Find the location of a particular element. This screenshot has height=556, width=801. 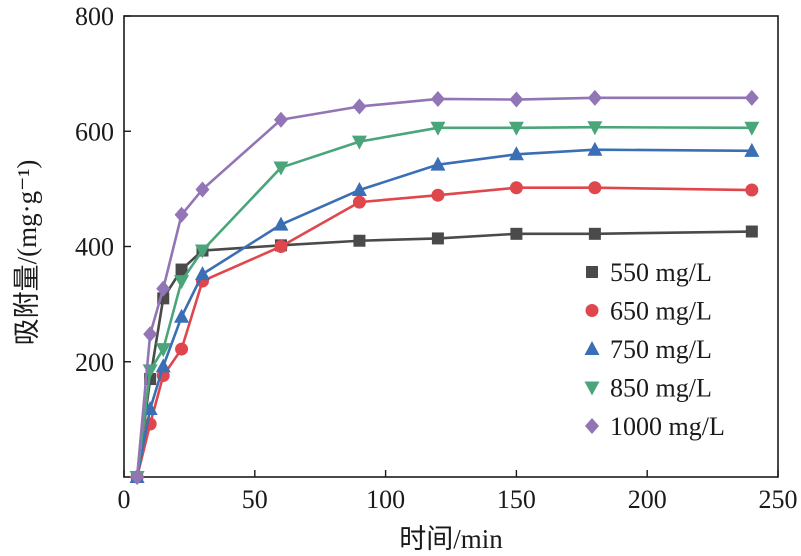

legend-label: 850 mg/L is located at coordinates (661, 388).